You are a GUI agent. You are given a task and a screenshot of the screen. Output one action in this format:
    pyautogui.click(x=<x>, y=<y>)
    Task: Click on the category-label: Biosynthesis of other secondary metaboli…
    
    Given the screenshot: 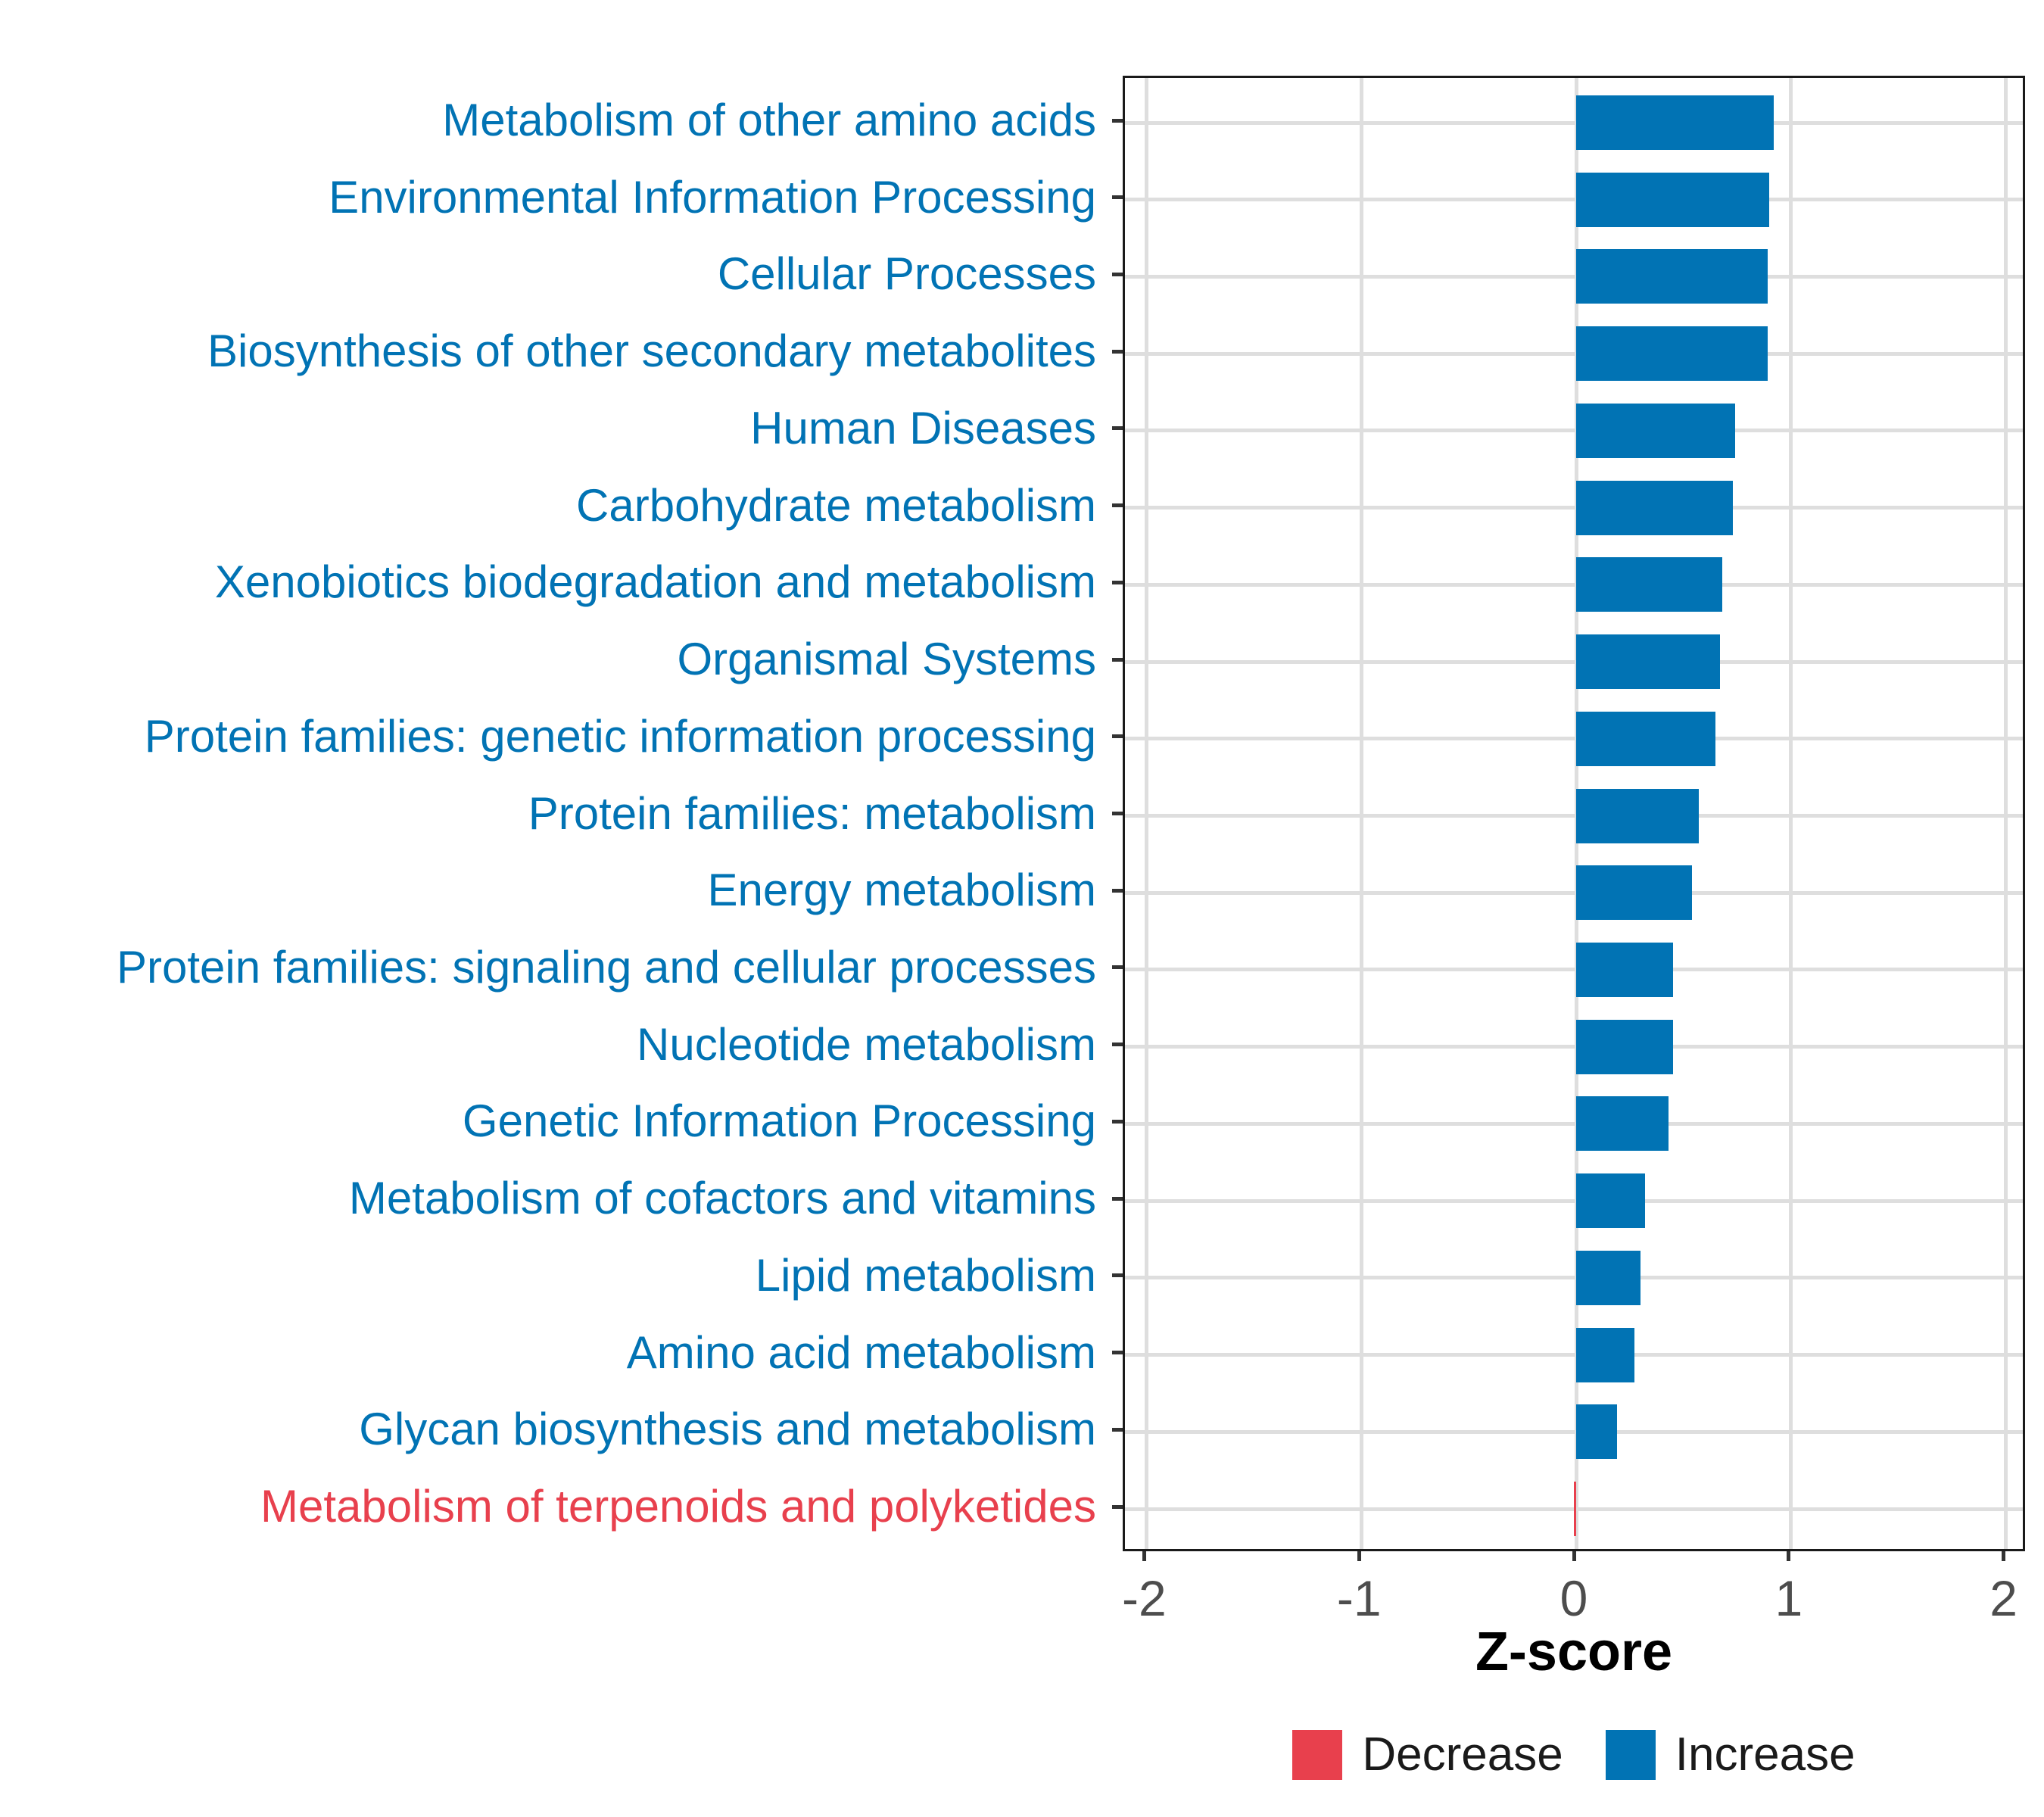 What is the action you would take?
    pyautogui.click(x=651, y=351)
    